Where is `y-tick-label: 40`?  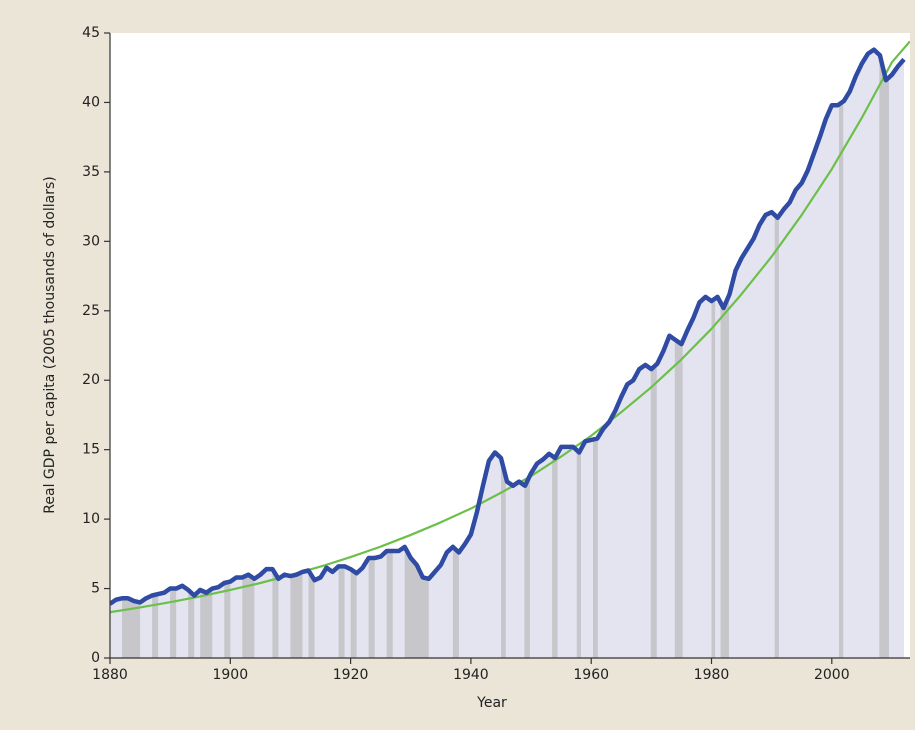
y-tick-label: 40 is located at coordinates (91, 102).